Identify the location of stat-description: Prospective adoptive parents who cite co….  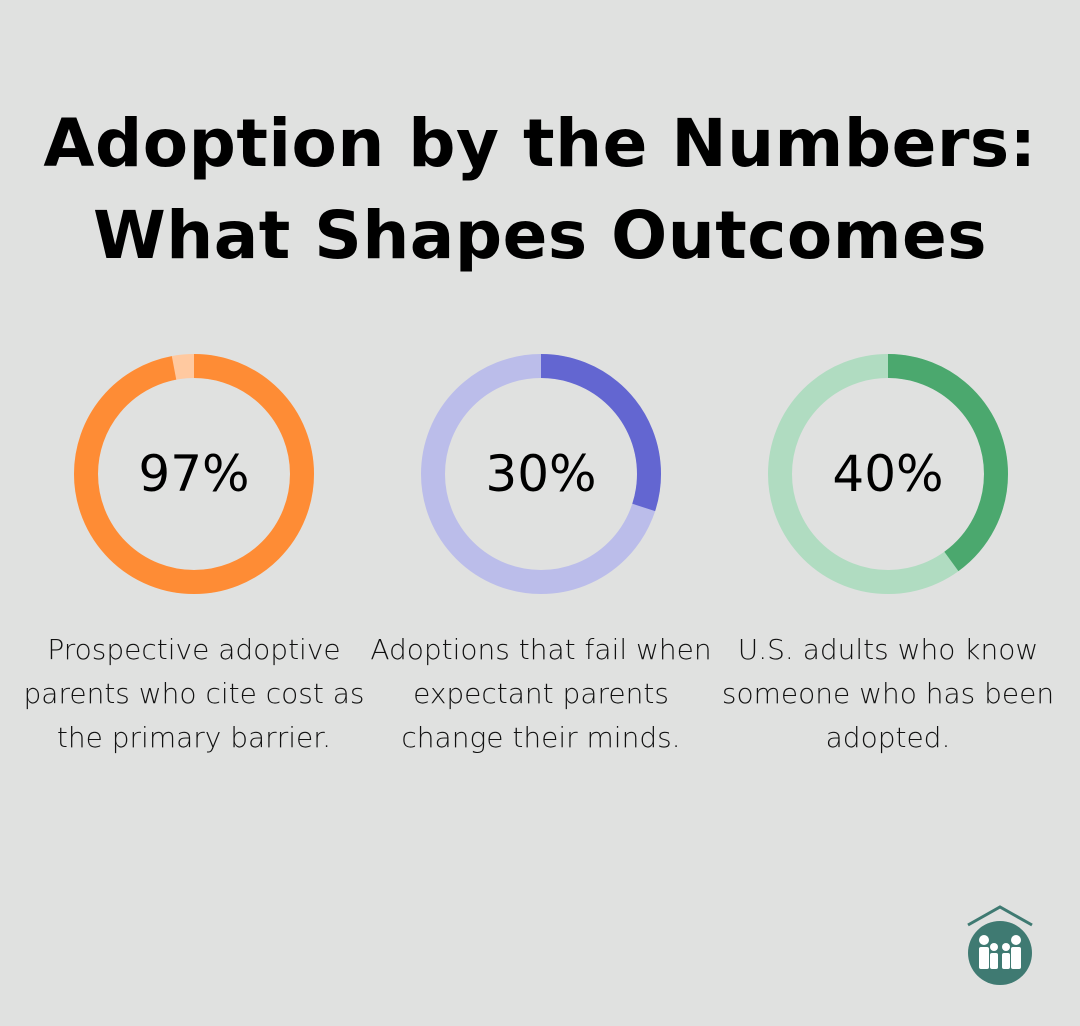
(194, 693).